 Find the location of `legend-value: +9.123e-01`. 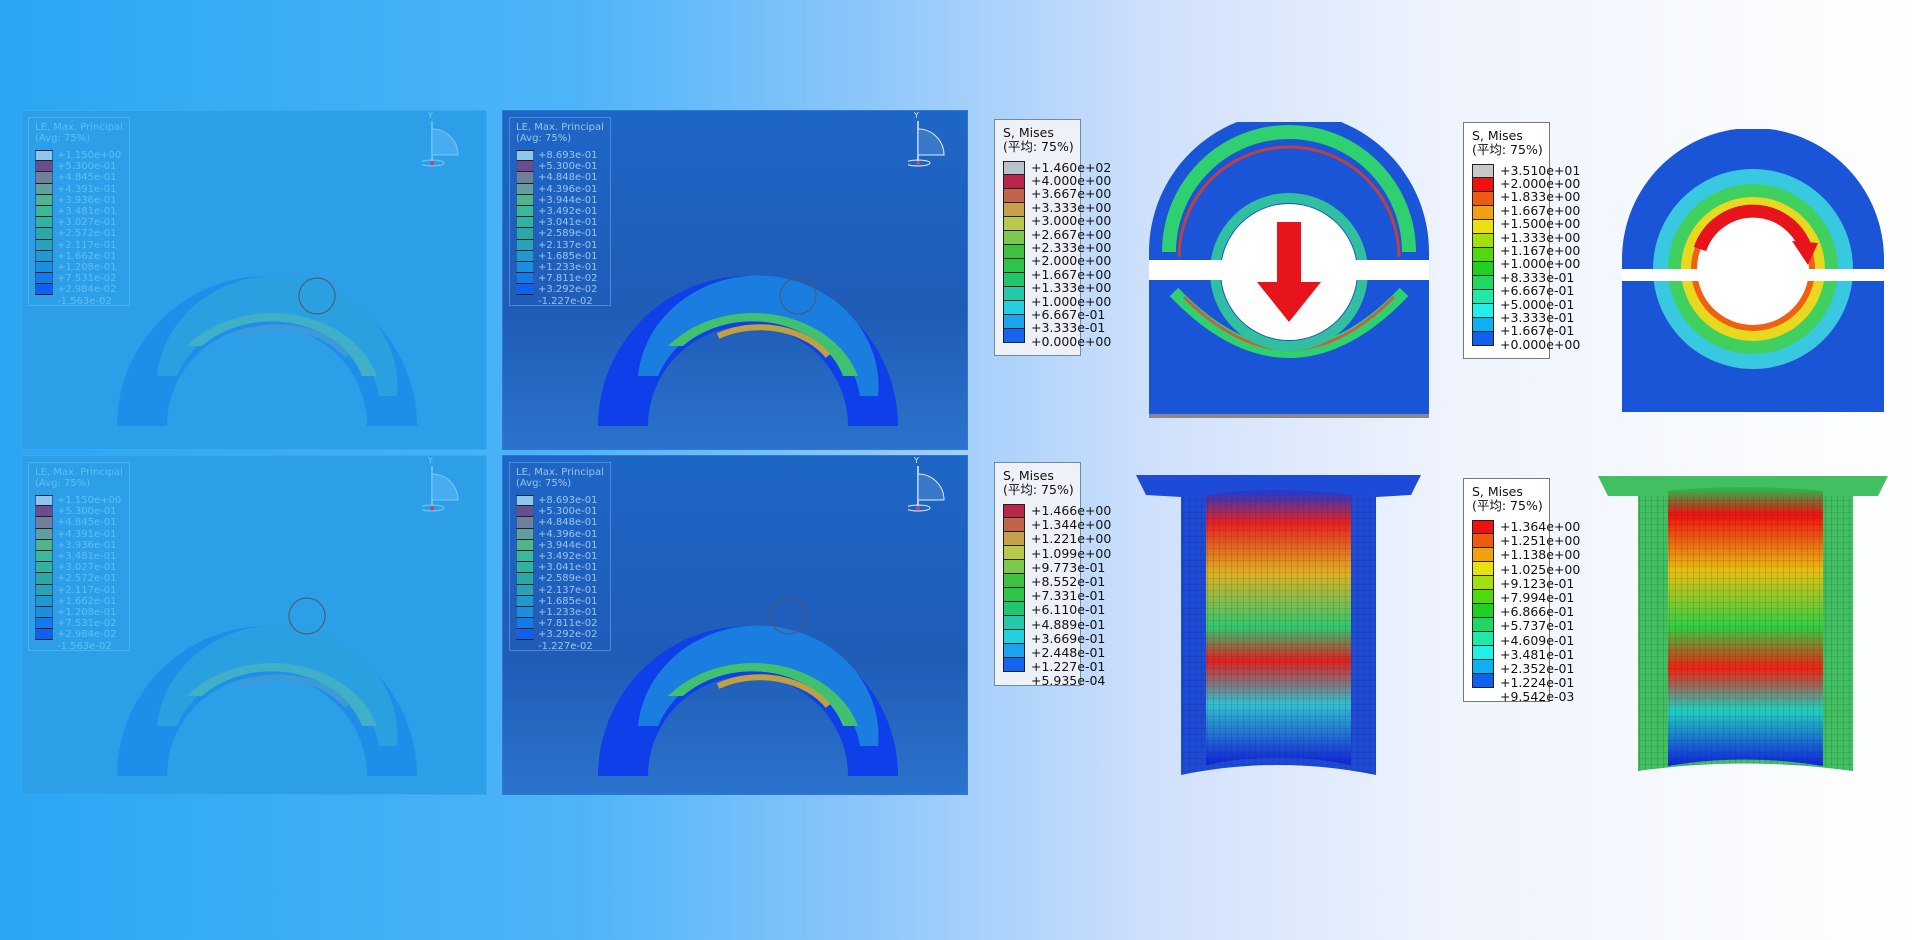

legend-value: +9.123e-01 is located at coordinates (1537, 583).